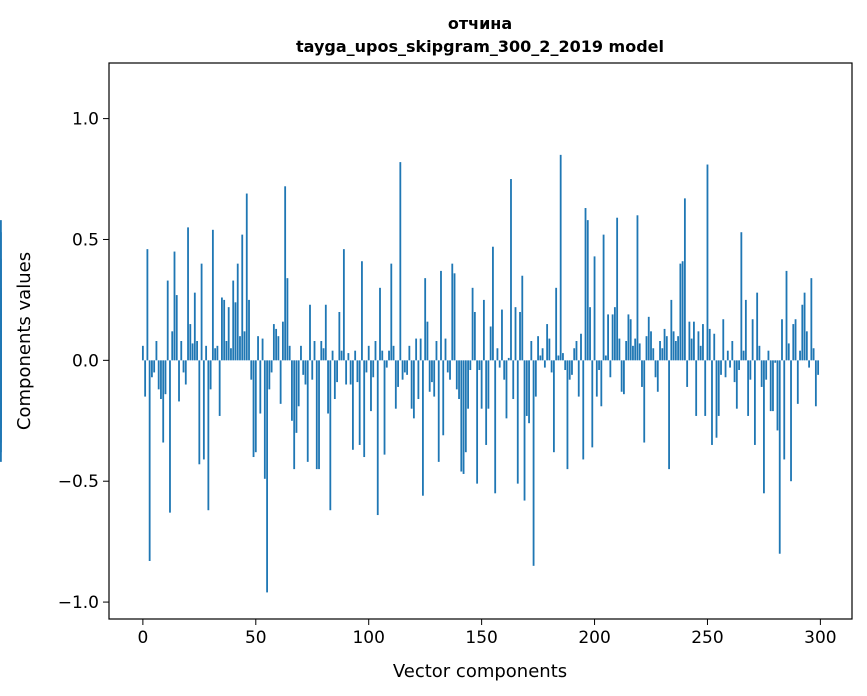  What do you see at coordinates (594, 638) in the screenshot?
I see `x-tick-label: 200` at bounding box center [594, 638].